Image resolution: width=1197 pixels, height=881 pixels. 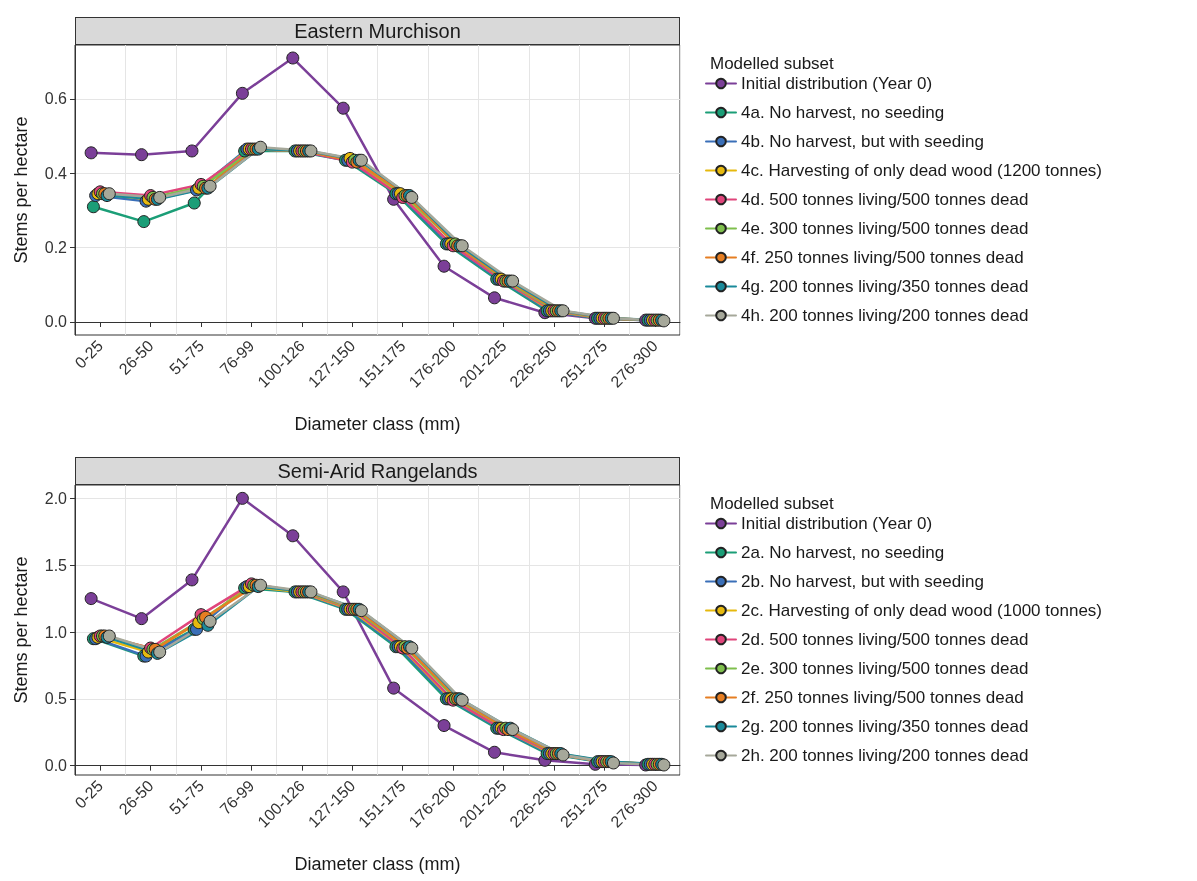 What do you see at coordinates (885, 228) in the screenshot?
I see `legend-label: 4e. 300 tonnes living/500 tonnes dead` at bounding box center [885, 228].